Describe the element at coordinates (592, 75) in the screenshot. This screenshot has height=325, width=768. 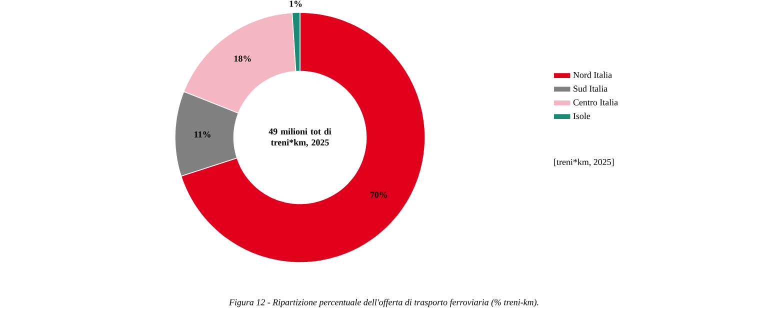
I see `legend-label: Nord Italia` at that location.